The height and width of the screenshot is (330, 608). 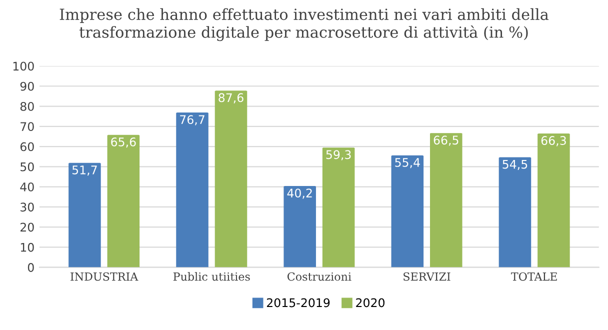 What do you see at coordinates (304, 25) in the screenshot?
I see `chart-title: Imprese che hanno effettuato investimenti nei vari ambiti della trasformazione digitale per macrosettore di attività (in %)` at bounding box center [304, 25].